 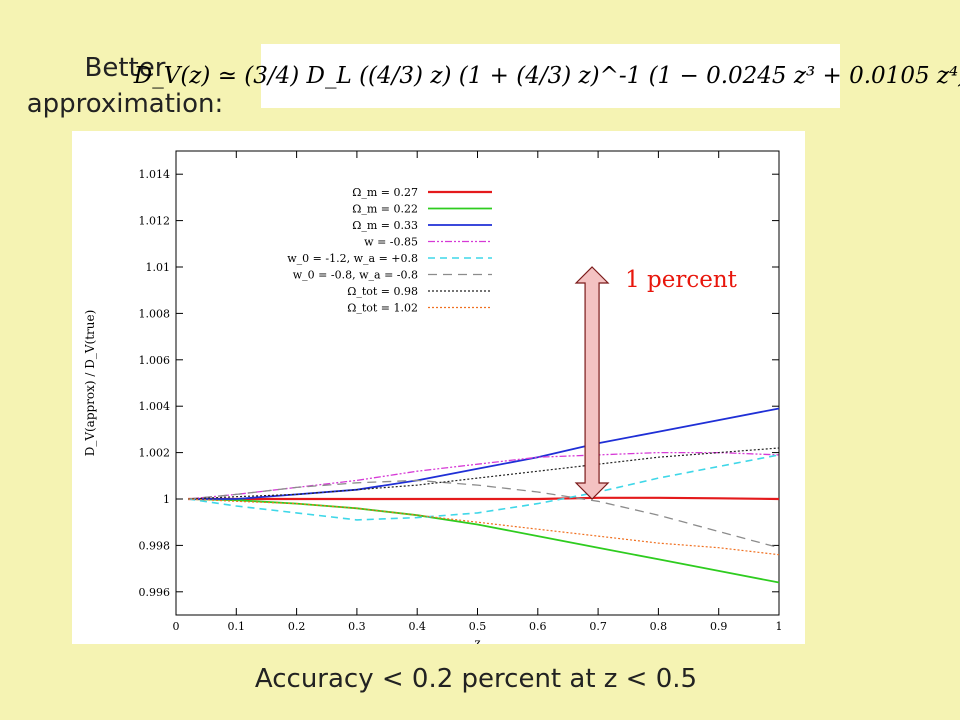 I want to click on x-tick-label: 0.6, so click(x=538, y=626).